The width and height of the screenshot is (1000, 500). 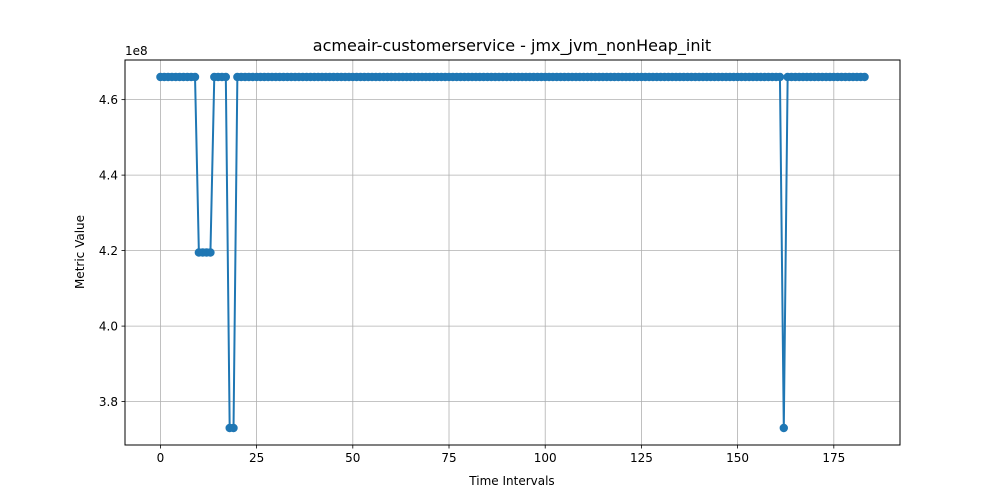 What do you see at coordinates (108, 327) in the screenshot?
I see `y-tick-label: 4.0` at bounding box center [108, 327].